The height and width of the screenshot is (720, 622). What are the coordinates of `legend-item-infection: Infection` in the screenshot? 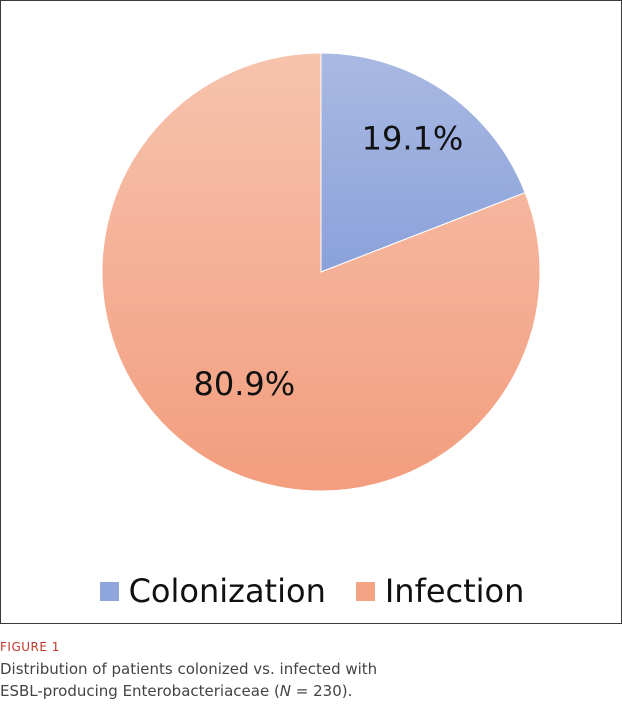 It's located at (440, 591).